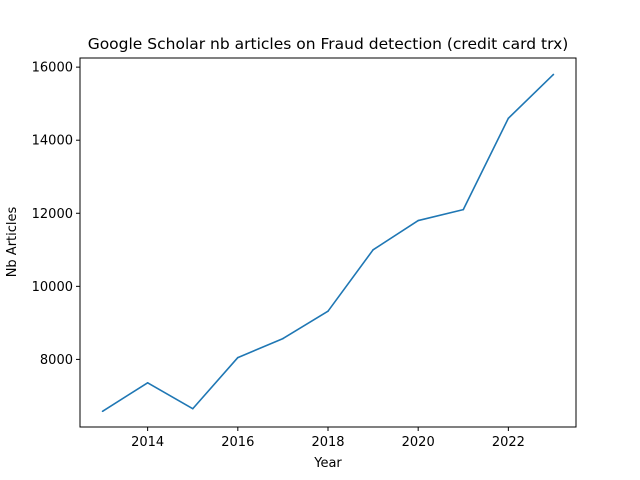  I want to click on x-tick-label: 2022, so click(508, 442).